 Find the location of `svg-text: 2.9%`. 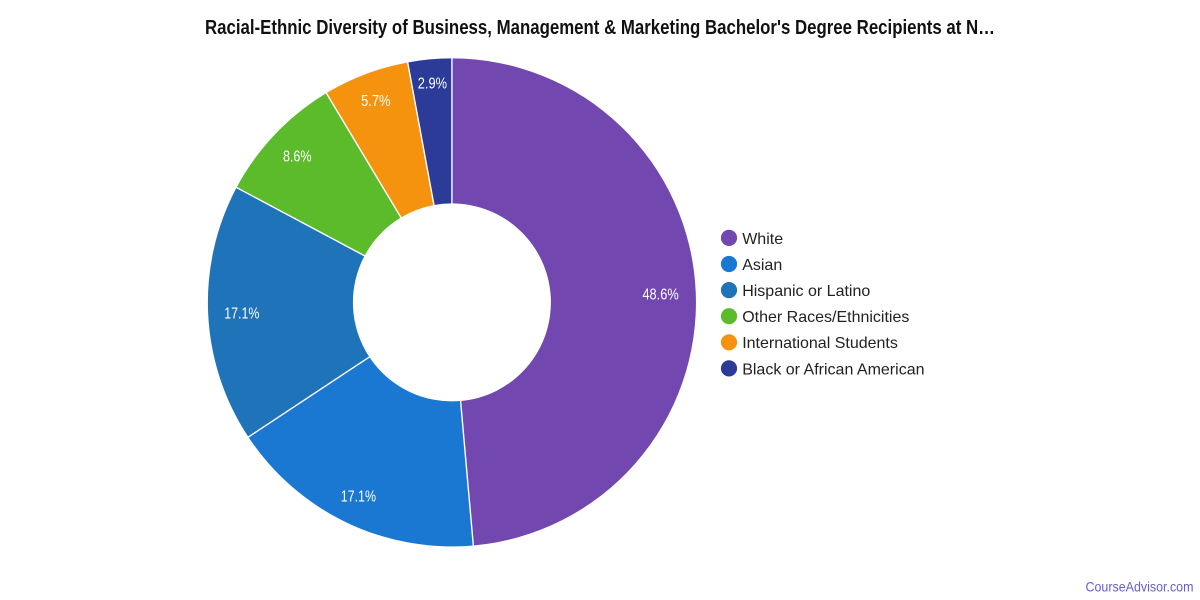

svg-text: 2.9% is located at coordinates (432, 83).